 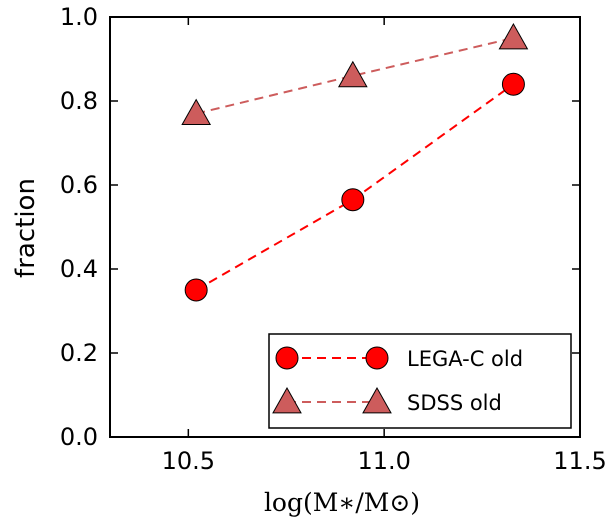 What do you see at coordinates (79, 437) in the screenshot?
I see `y-tick-label: 0.0` at bounding box center [79, 437].